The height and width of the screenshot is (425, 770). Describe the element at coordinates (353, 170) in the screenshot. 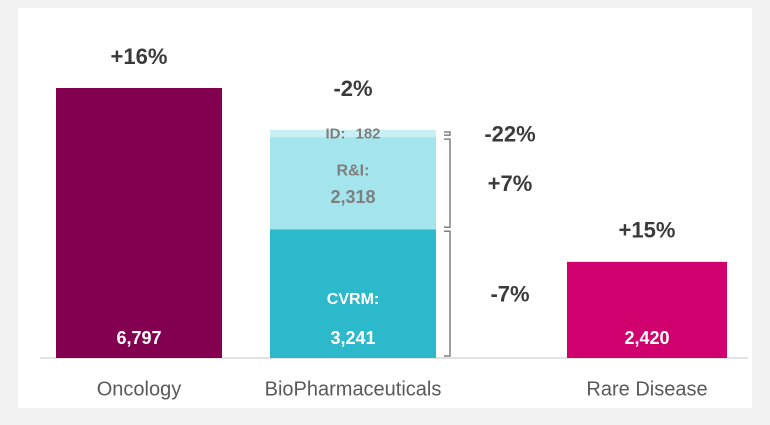

I see `segment-name: R&I:` at that location.